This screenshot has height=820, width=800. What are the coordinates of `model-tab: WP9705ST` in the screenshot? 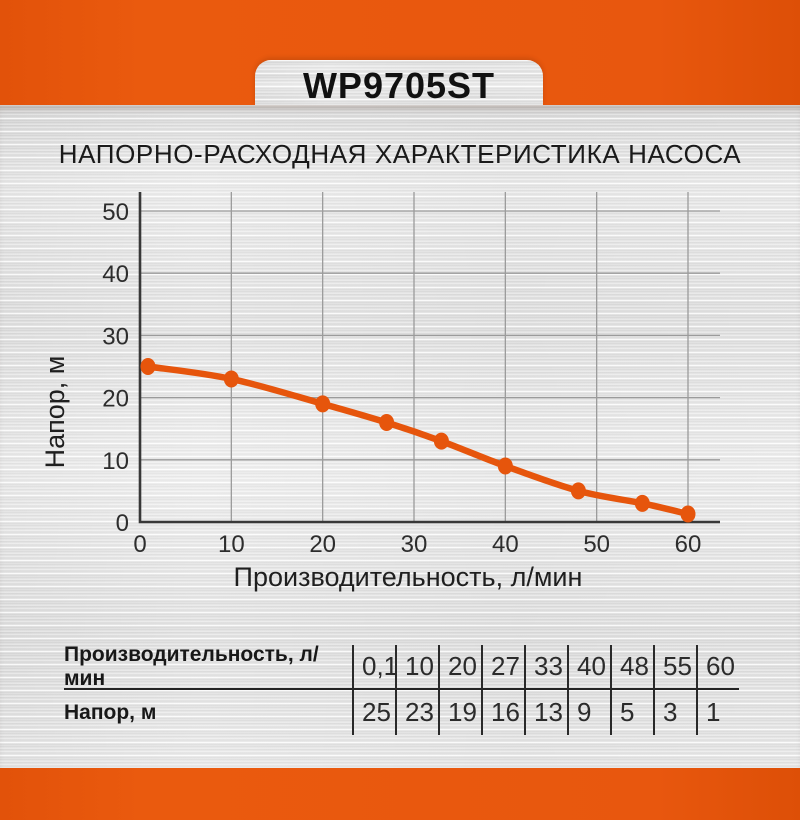 It's located at (399, 83).